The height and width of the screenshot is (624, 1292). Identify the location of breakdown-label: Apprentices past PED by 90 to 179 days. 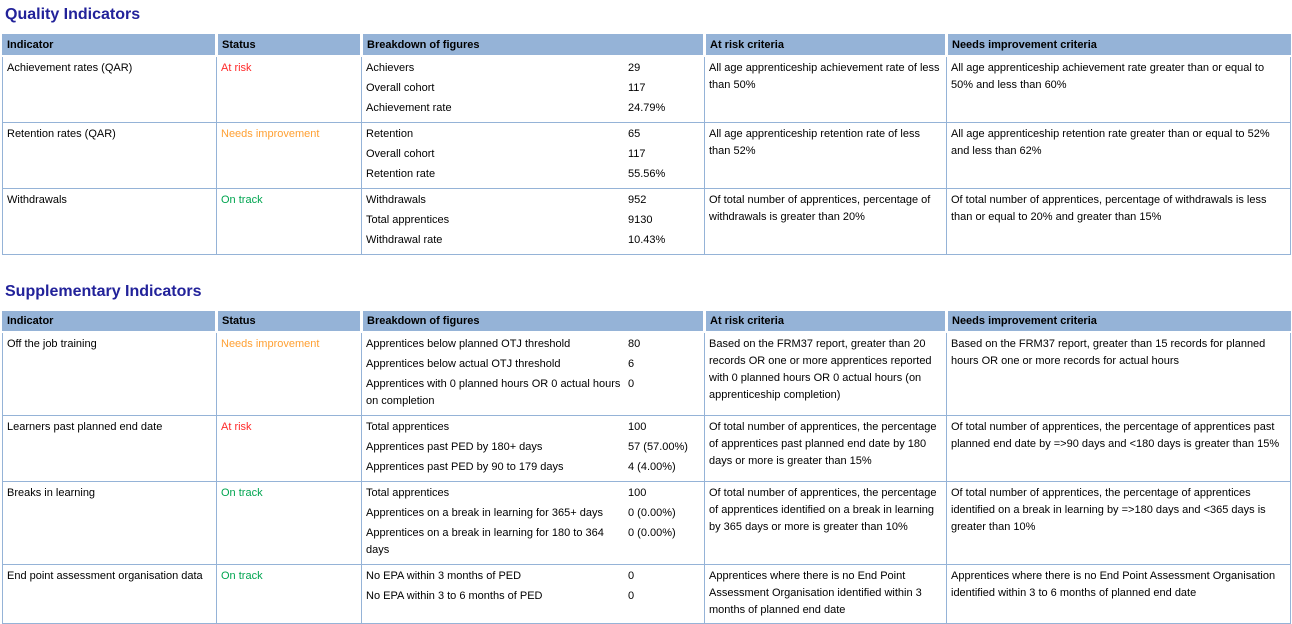
(497, 467).